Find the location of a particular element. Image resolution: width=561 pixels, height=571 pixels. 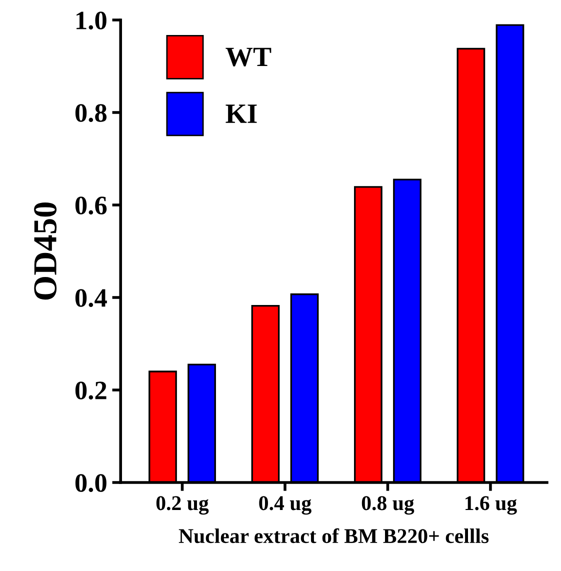

x-tick-label: 0.4 ug is located at coordinates (285, 505).